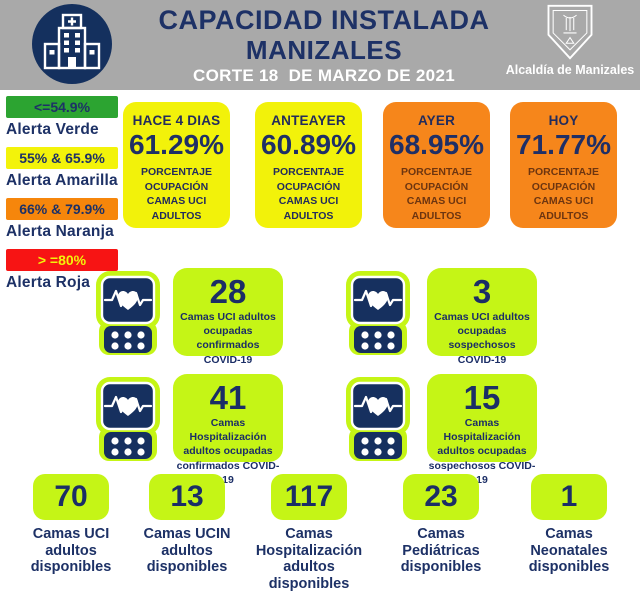 This screenshot has height=593, width=640. What do you see at coordinates (60, 231) in the screenshot?
I see `legend-label-naranja: Alerta Naranja` at bounding box center [60, 231].